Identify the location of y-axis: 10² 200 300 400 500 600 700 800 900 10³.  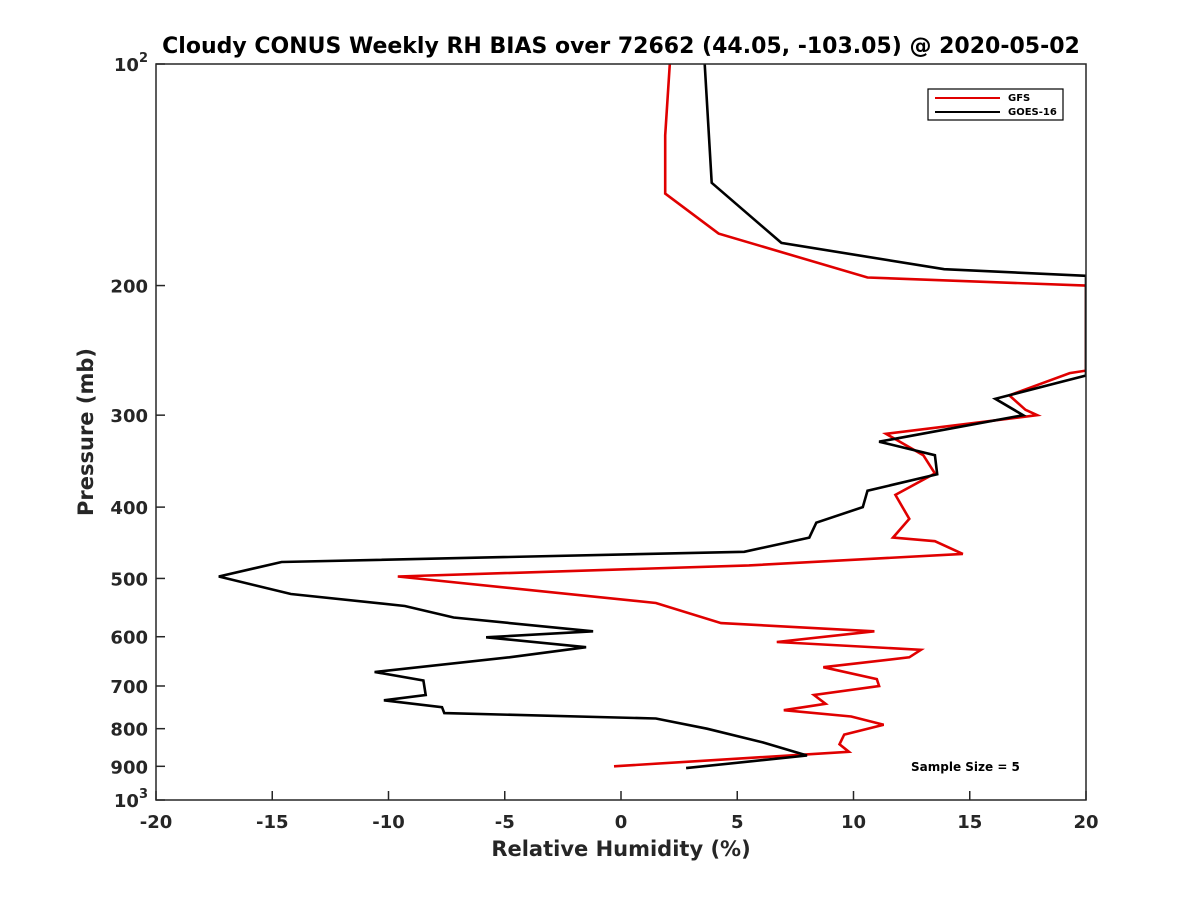
(137, 431).